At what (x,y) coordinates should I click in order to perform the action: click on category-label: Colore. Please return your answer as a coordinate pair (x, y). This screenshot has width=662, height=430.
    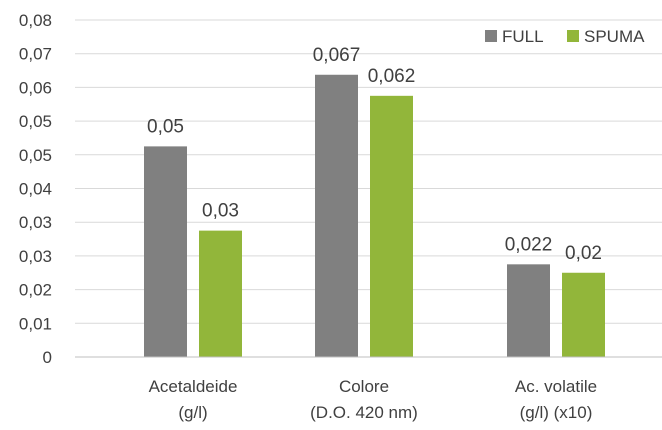
    Looking at the image, I should click on (364, 386).